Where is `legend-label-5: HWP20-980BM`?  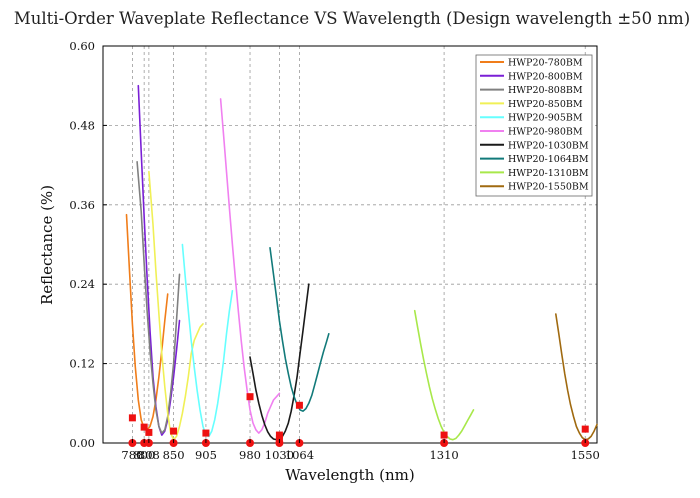
legend-label-5: HWP20-980BM is located at coordinates (545, 132).